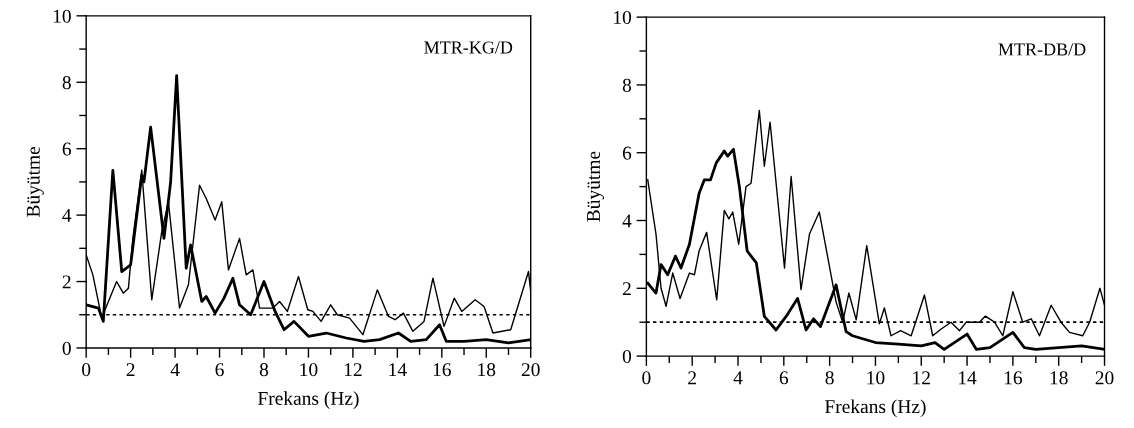 The height and width of the screenshot is (428, 1134). I want to click on annotation: MTR-KG/D, so click(468, 47).